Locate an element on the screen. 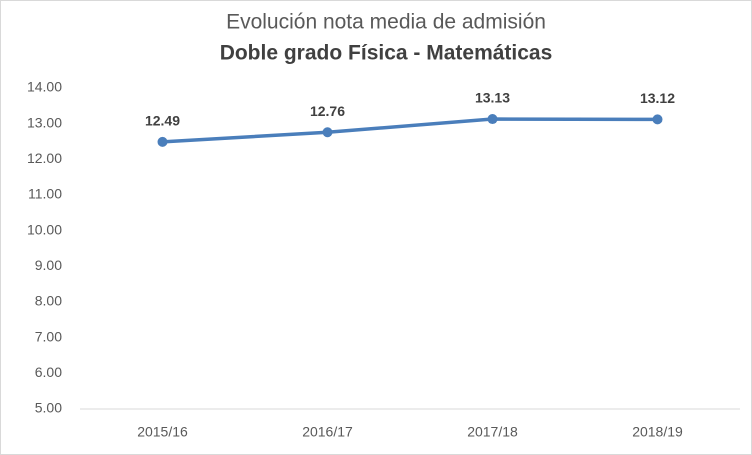 Image resolution: width=752 pixels, height=455 pixels. data-label: 12.49 is located at coordinates (162, 121).